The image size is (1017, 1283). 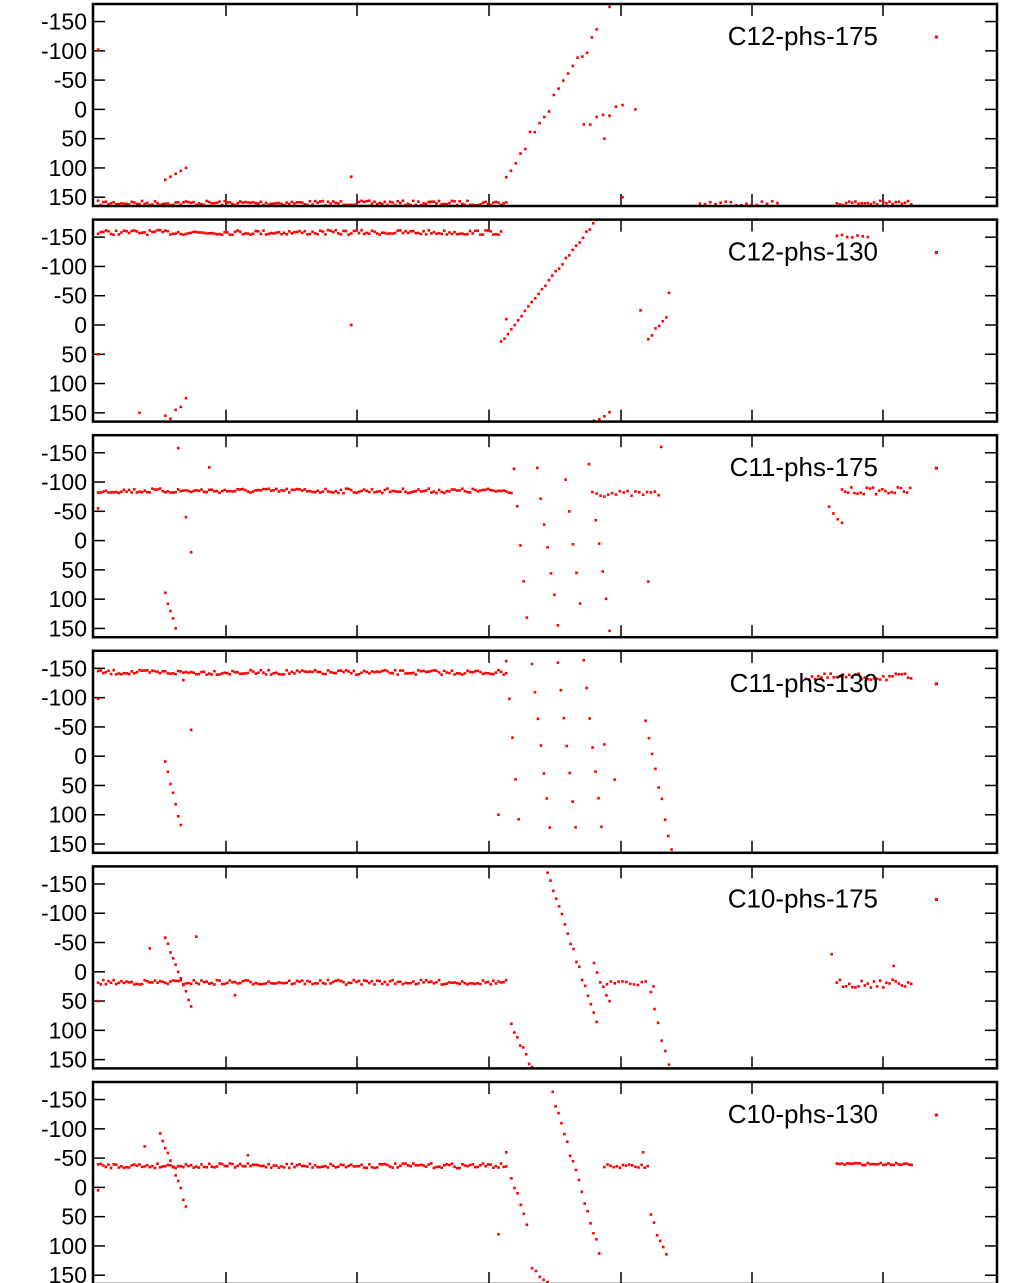 I want to click on panel-frame, so click(x=545, y=105).